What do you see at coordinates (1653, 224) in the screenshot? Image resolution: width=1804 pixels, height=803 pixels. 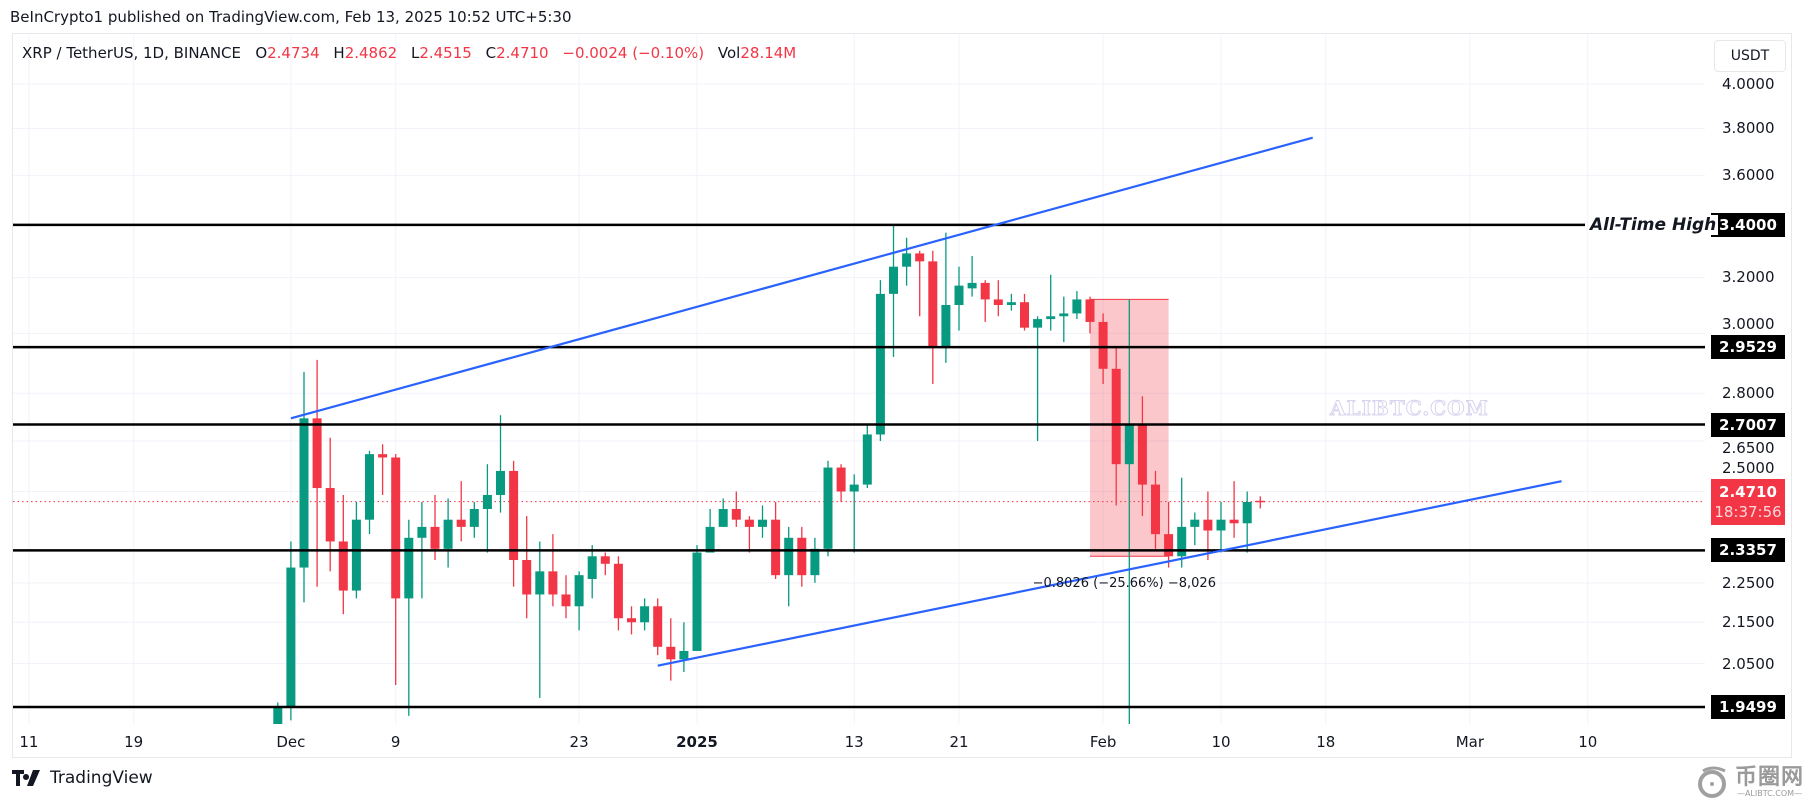 I see `all-time-high-annotation: All-Time High` at bounding box center [1653, 224].